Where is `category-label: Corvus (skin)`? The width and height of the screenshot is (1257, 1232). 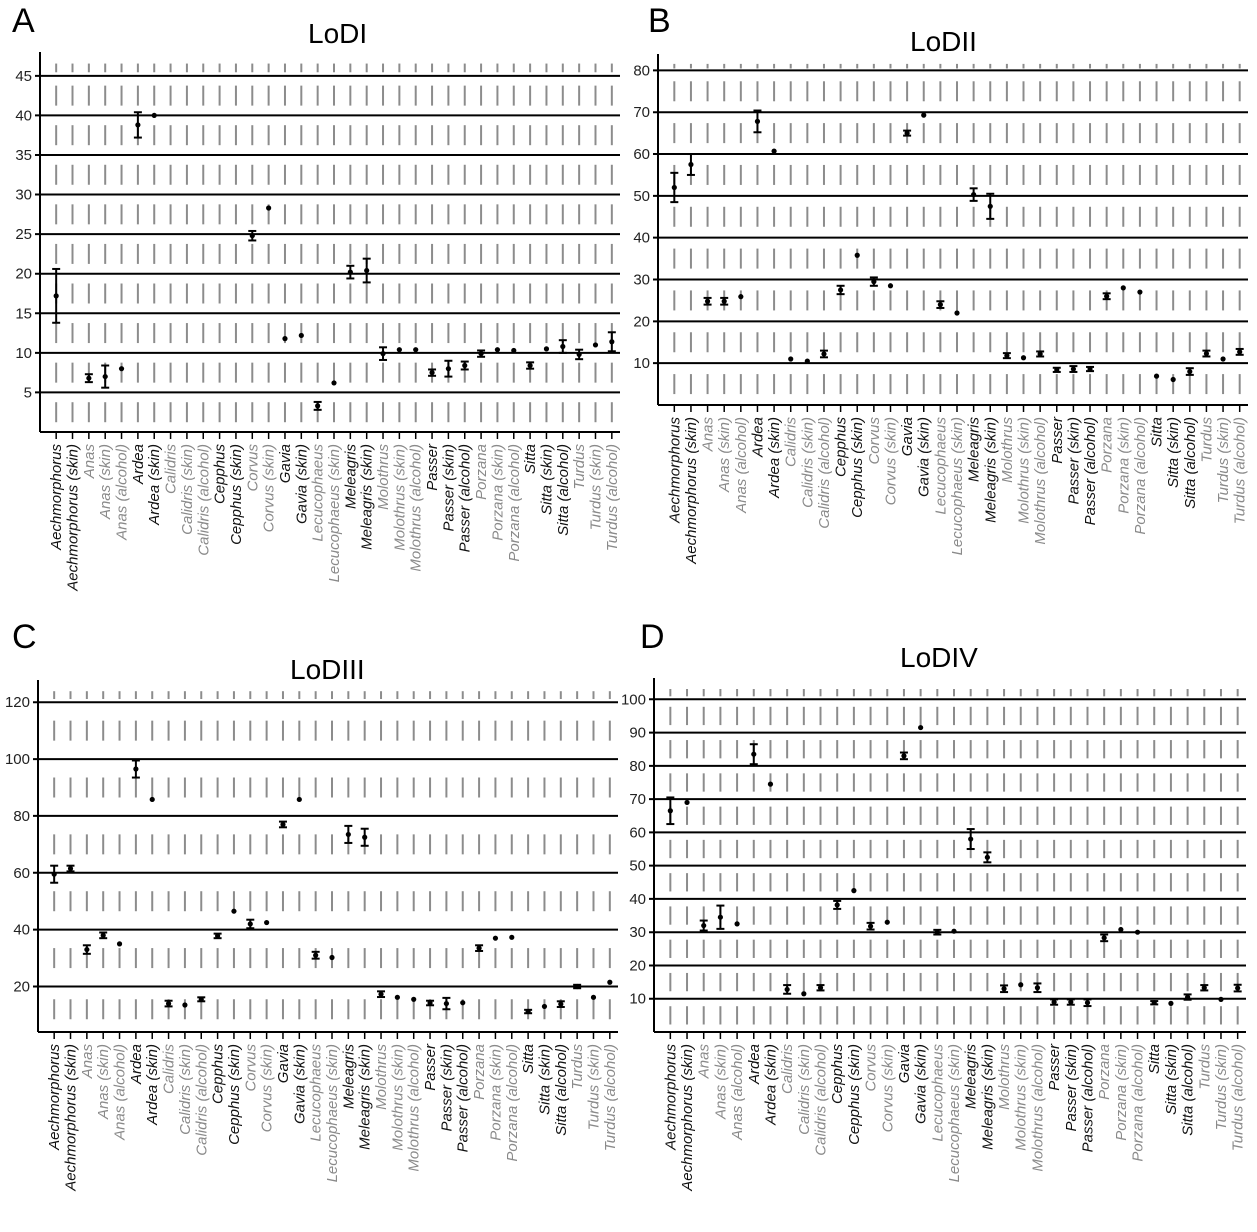
category-label: Corvus (skin) is located at coordinates (890, 461).